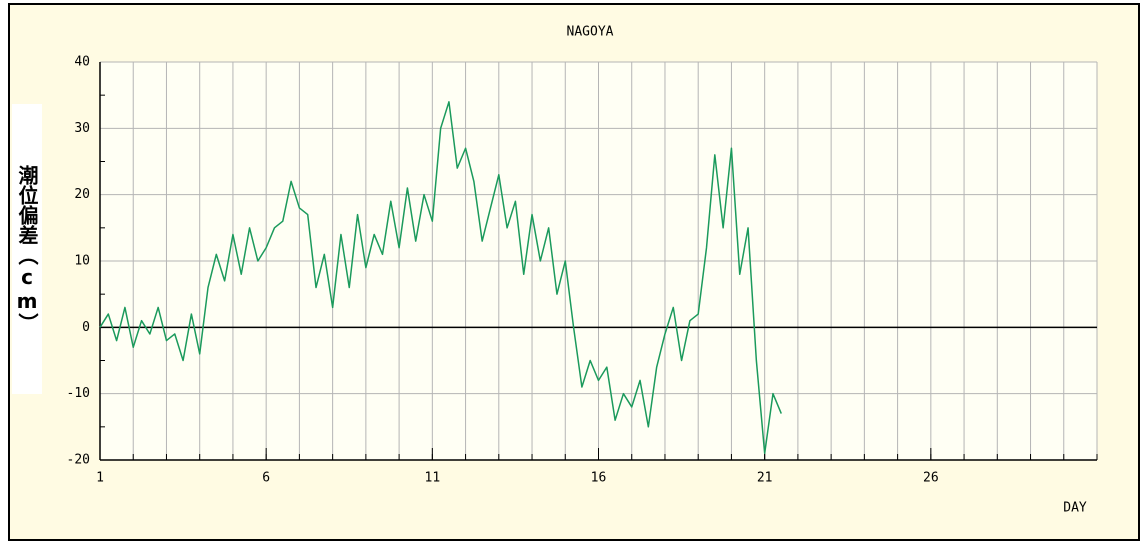 This screenshot has height=542, width=1141. Describe the element at coordinates (82, 261) in the screenshot. I see `y-tick-label: 10` at that location.